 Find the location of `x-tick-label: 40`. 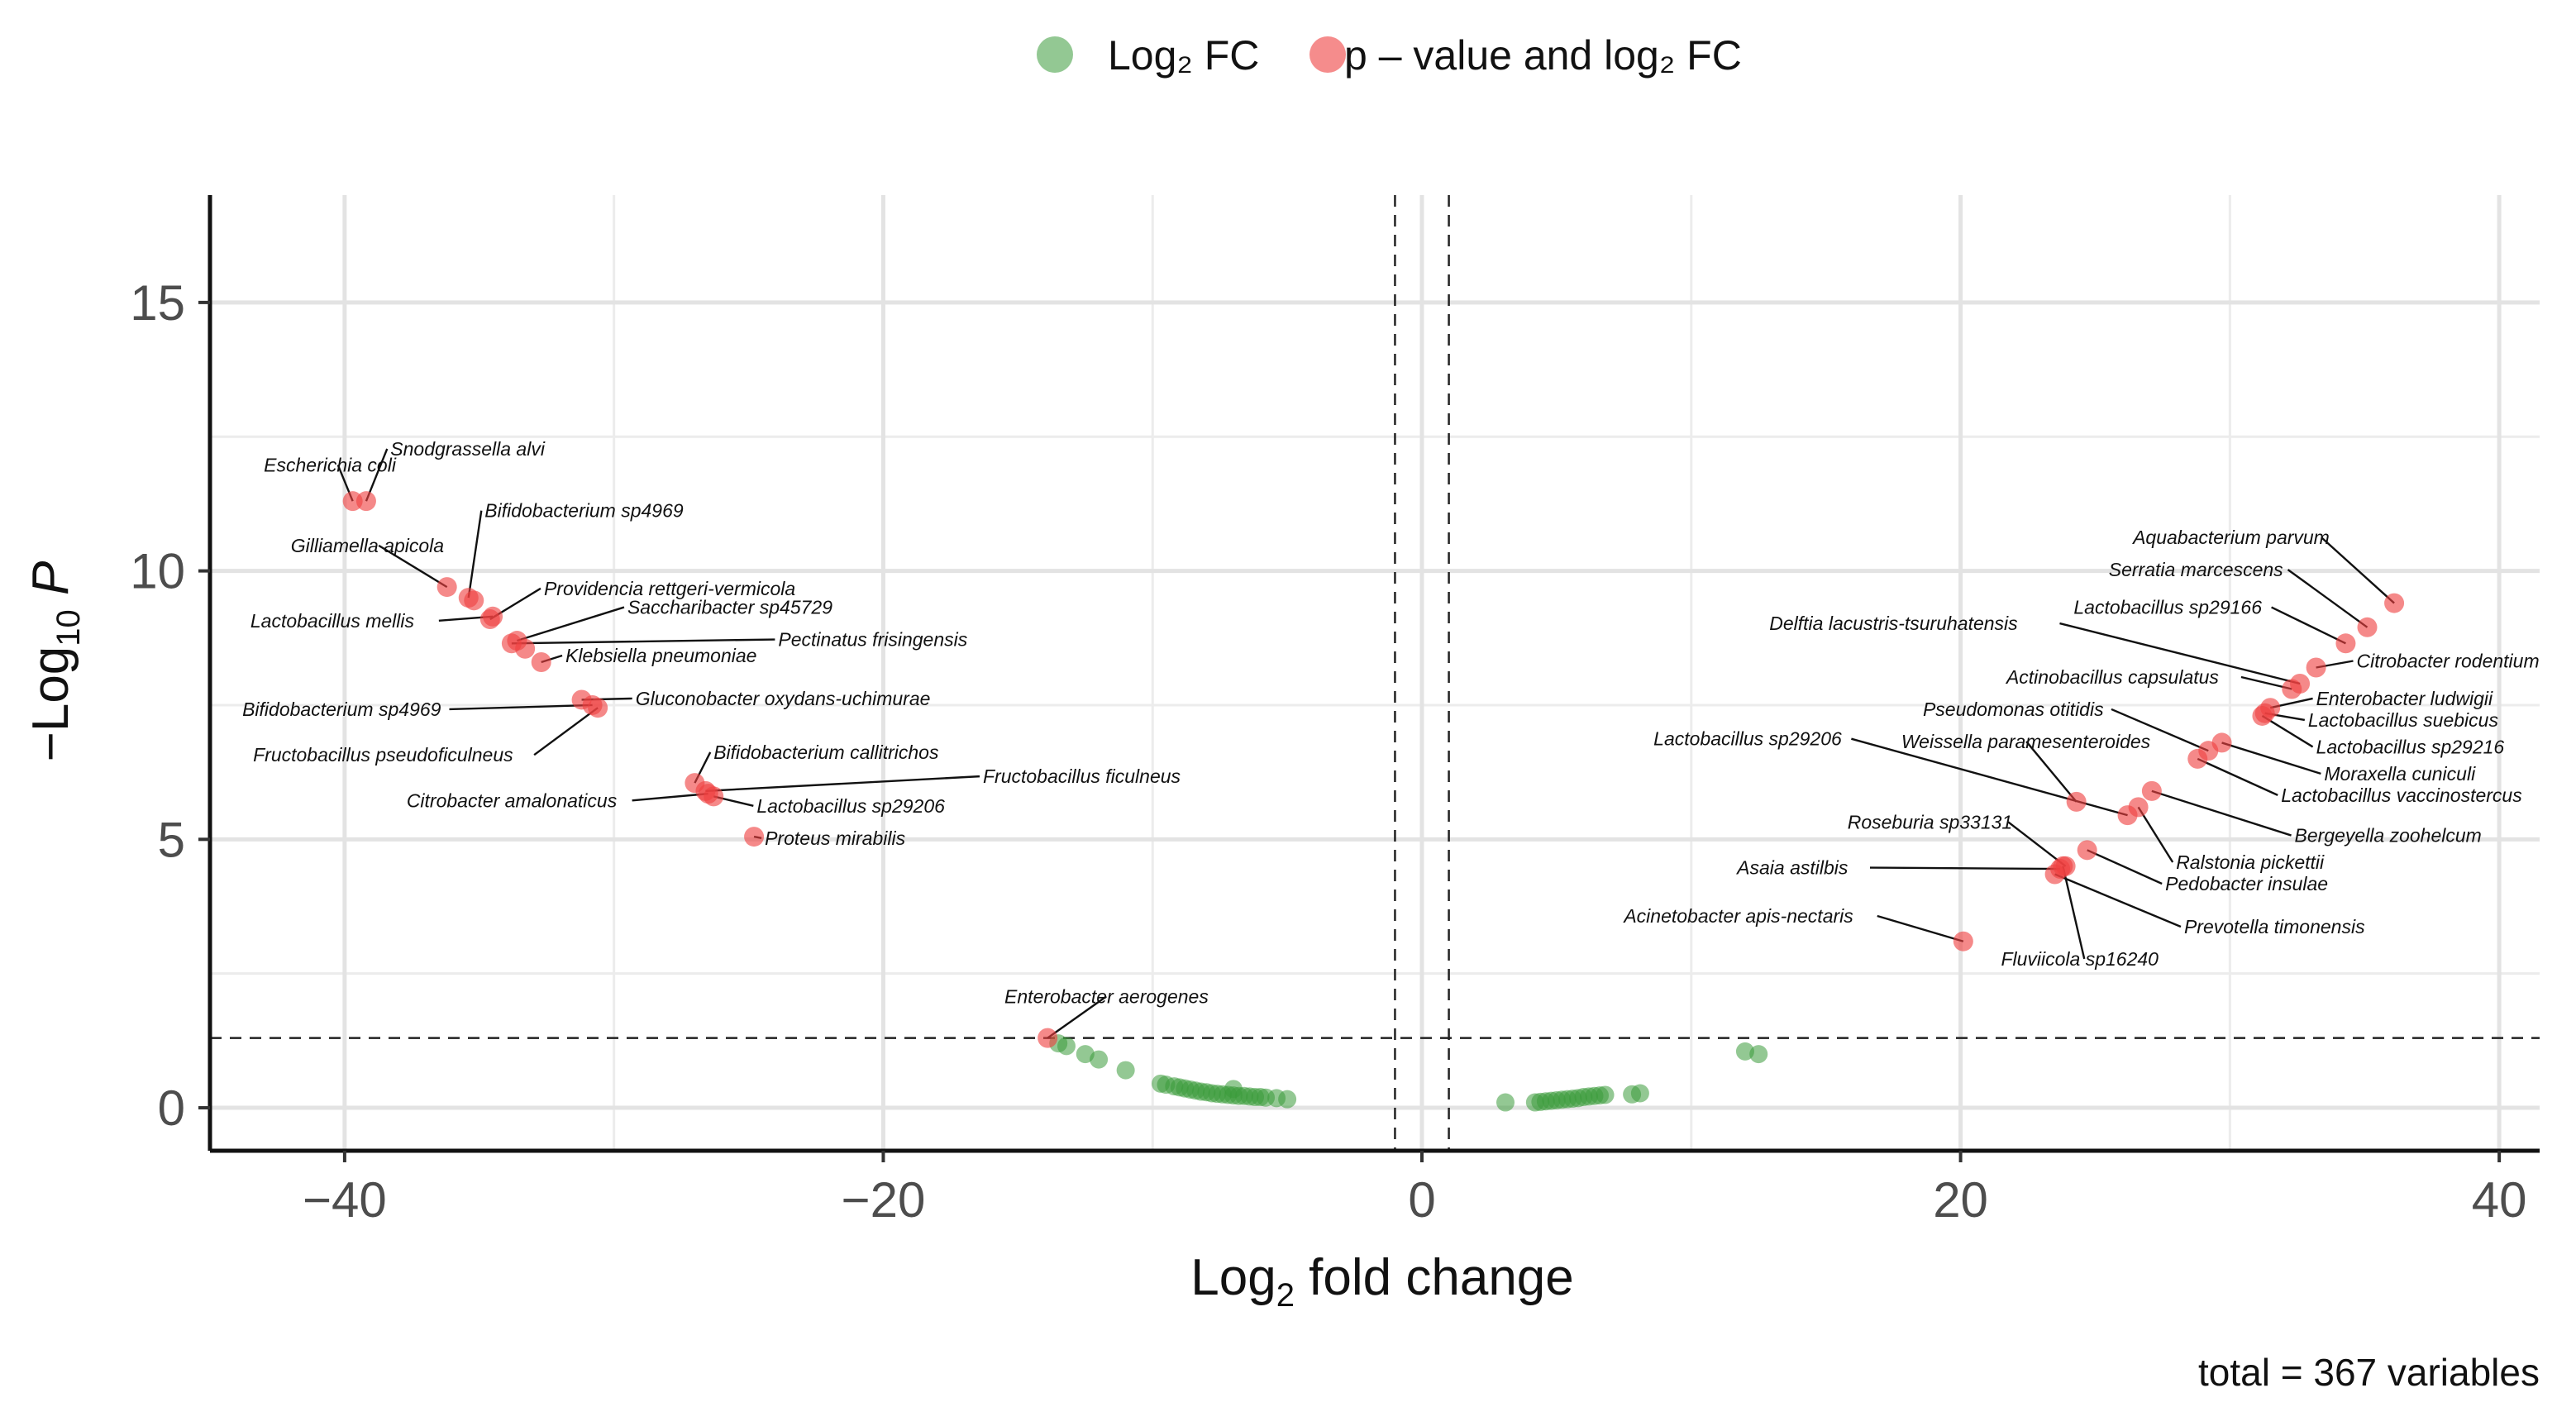

x-tick-label: 40 is located at coordinates (2499, 1200).